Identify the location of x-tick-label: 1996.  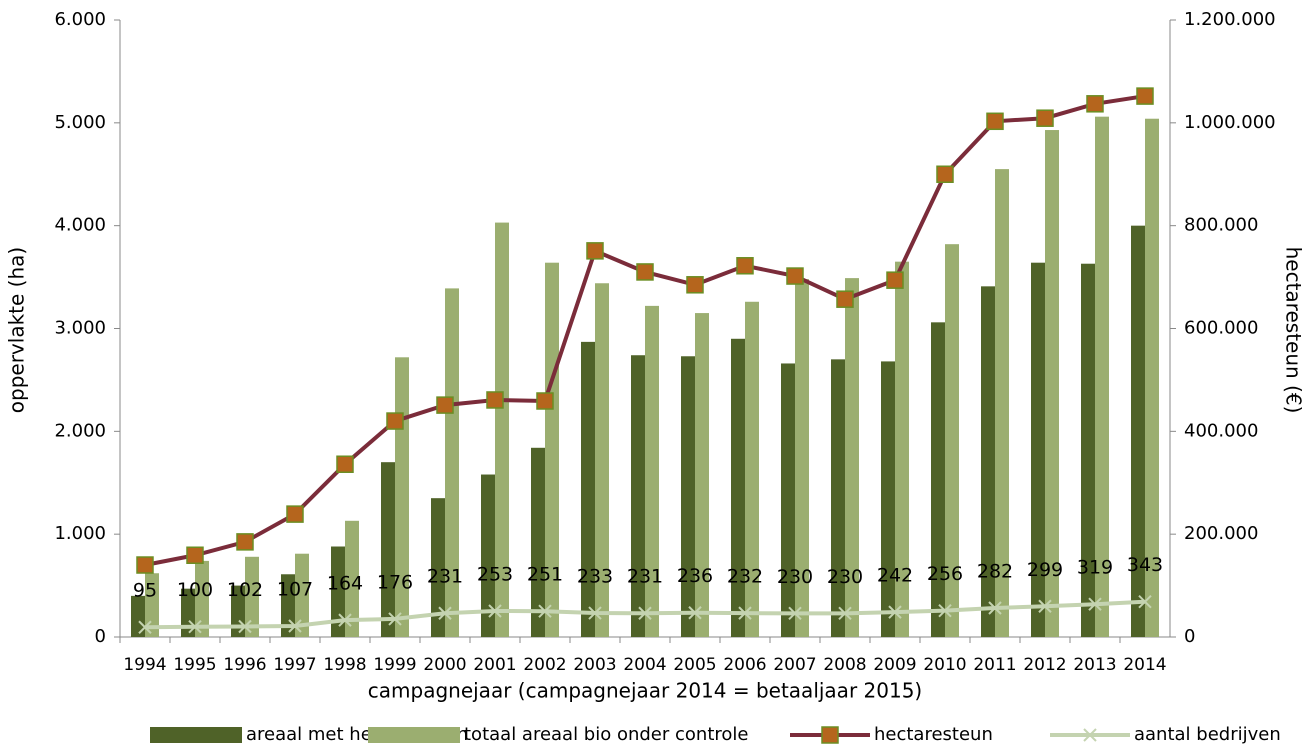
(244, 665).